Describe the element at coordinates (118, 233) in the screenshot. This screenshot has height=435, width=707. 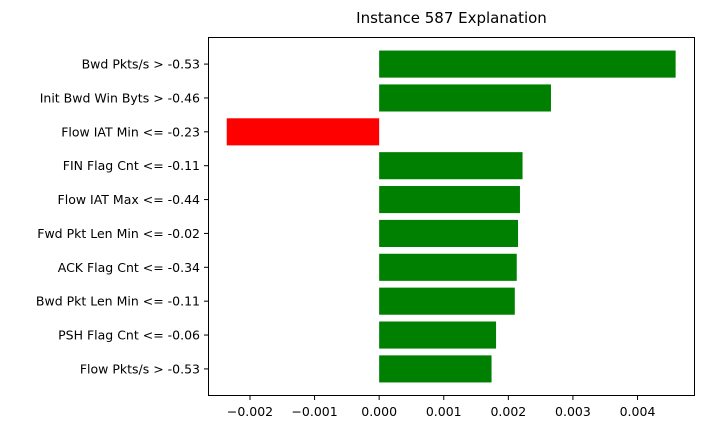
I see `y-tick-label: Fwd Pkt Len Min <= -0.02` at that location.